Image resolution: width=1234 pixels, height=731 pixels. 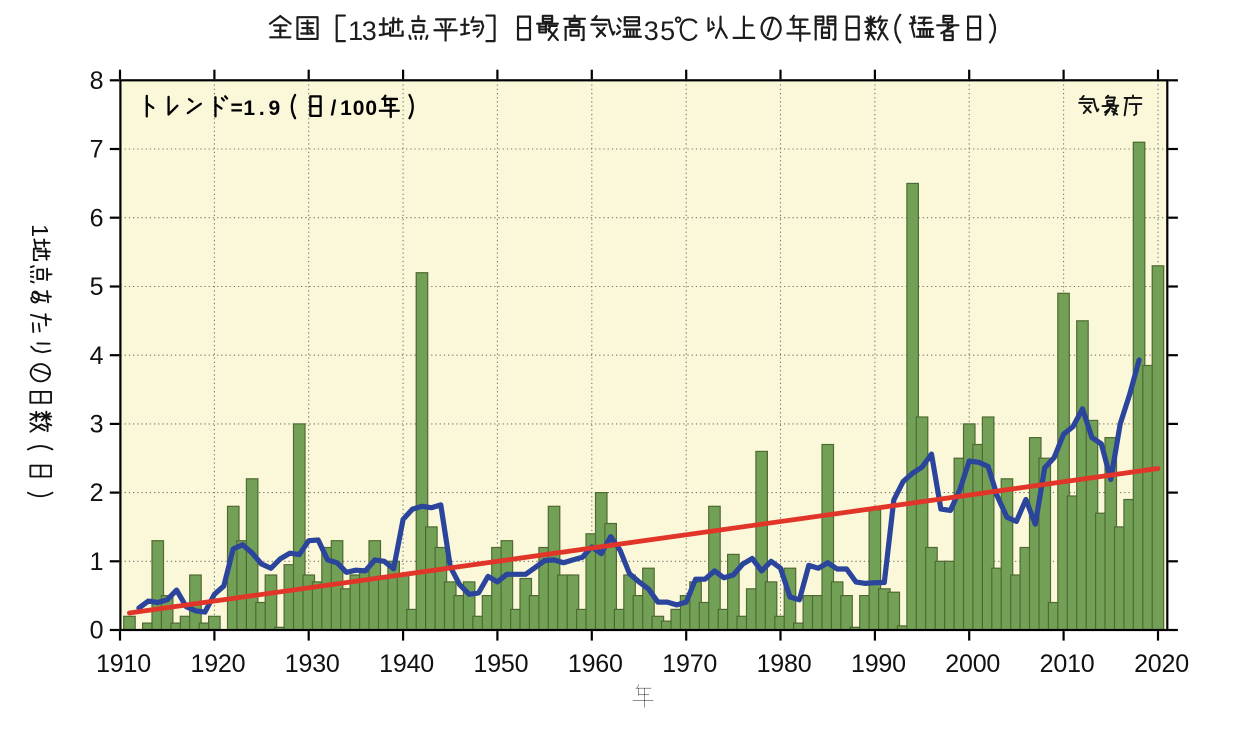 What do you see at coordinates (96, 81) in the screenshot?
I see `svg-text: 8` at bounding box center [96, 81].